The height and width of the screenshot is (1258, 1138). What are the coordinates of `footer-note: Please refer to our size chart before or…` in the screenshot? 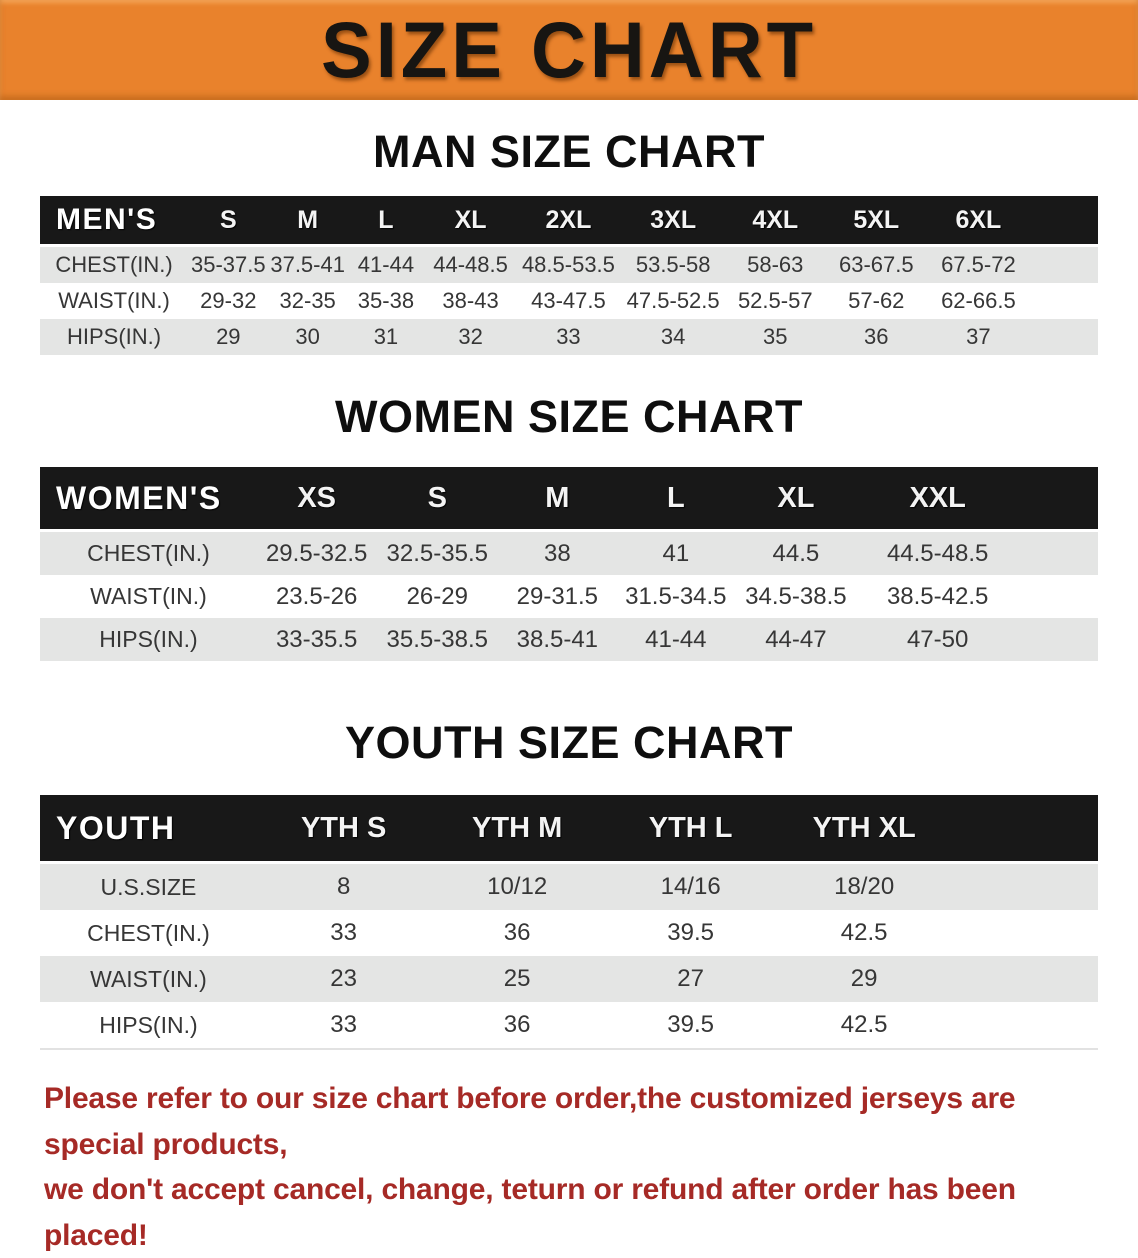 It's located at (572, 1167).